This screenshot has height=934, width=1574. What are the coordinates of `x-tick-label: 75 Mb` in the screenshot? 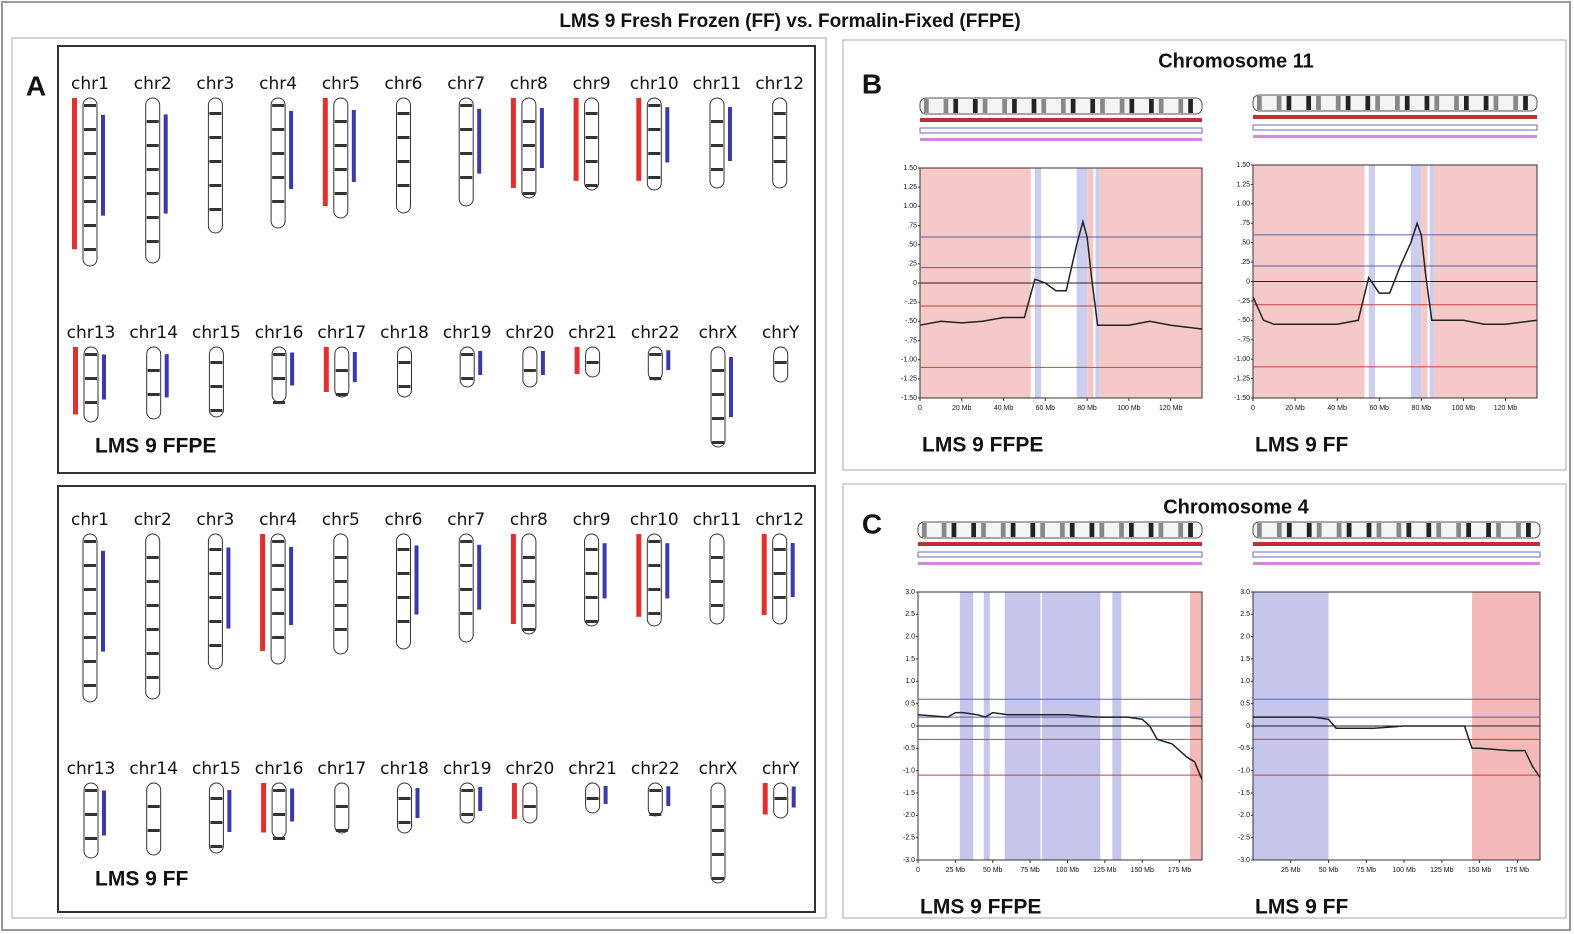 It's located at (1030, 870).